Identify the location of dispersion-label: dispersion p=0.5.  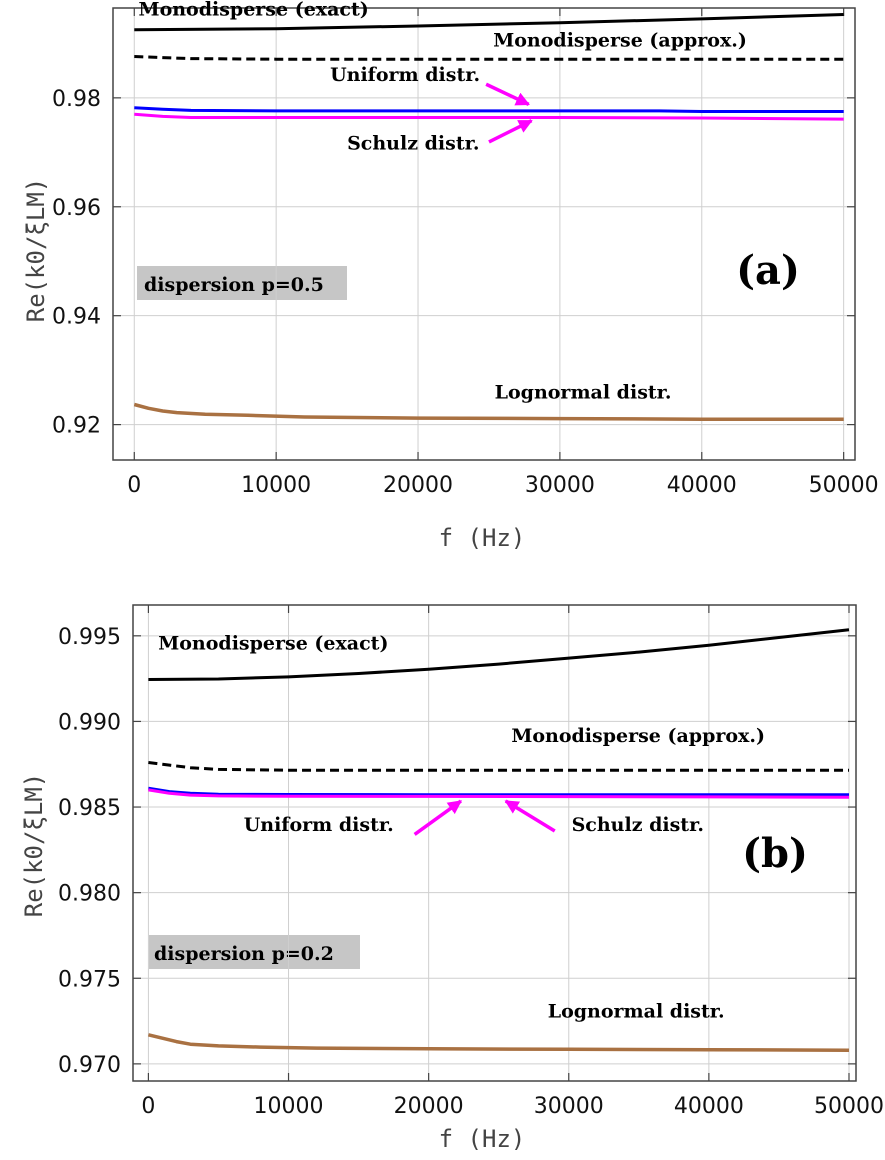
(234, 285).